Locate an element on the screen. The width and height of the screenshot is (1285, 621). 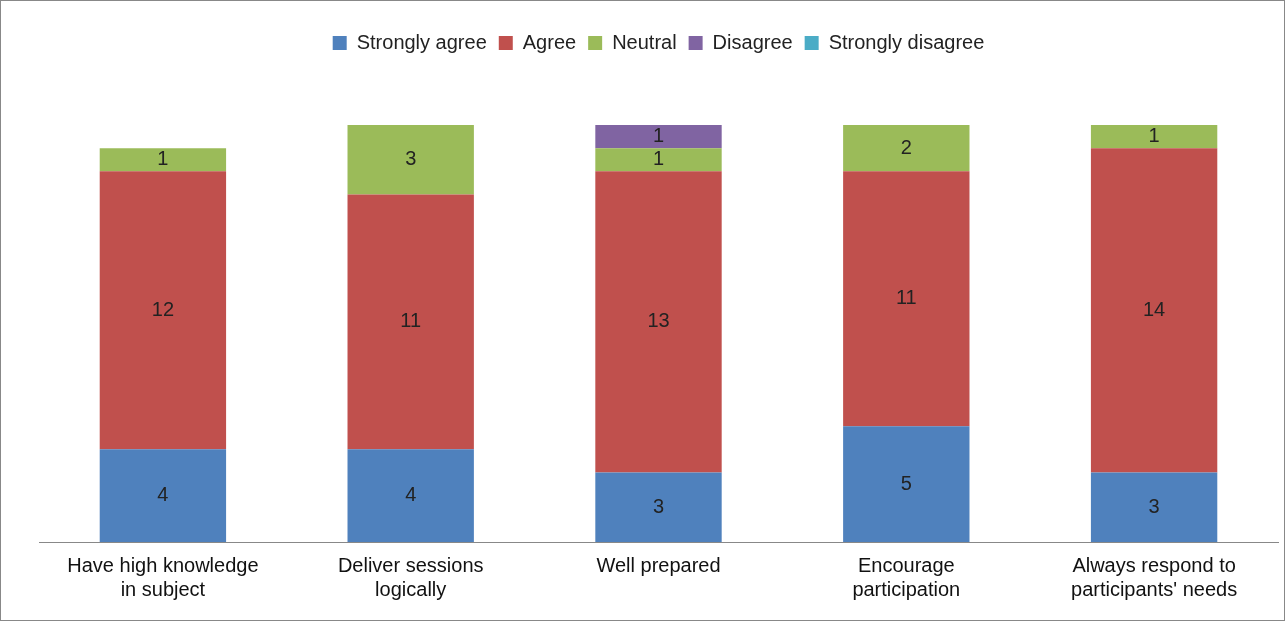
data-label: 5 is located at coordinates (906, 482).